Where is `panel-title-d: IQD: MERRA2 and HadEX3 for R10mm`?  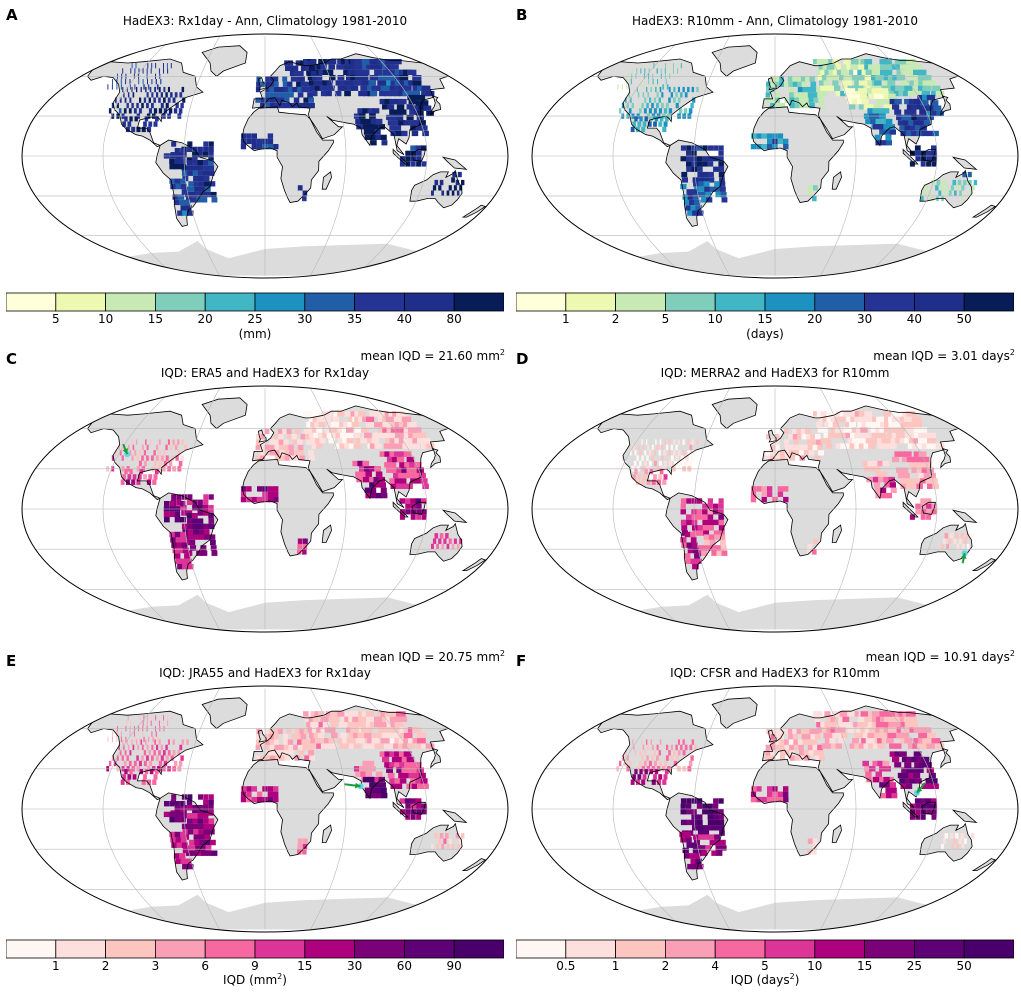 panel-title-d: IQD: MERRA2 and HadEX3 for R10mm is located at coordinates (775, 373).